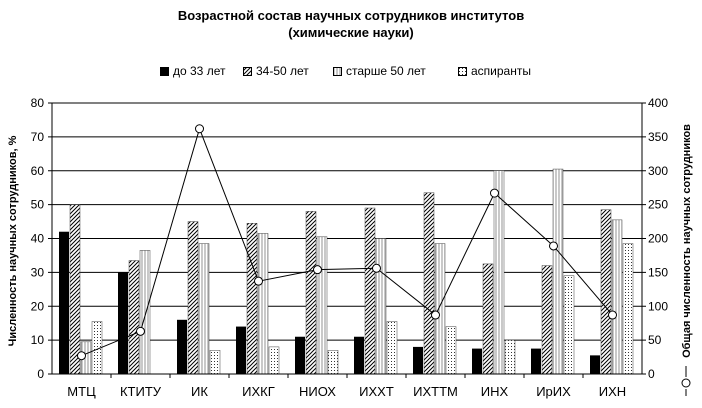 This screenshot has height=408, width=702. I want to click on y-right-tick-label: 200, so click(658, 239).